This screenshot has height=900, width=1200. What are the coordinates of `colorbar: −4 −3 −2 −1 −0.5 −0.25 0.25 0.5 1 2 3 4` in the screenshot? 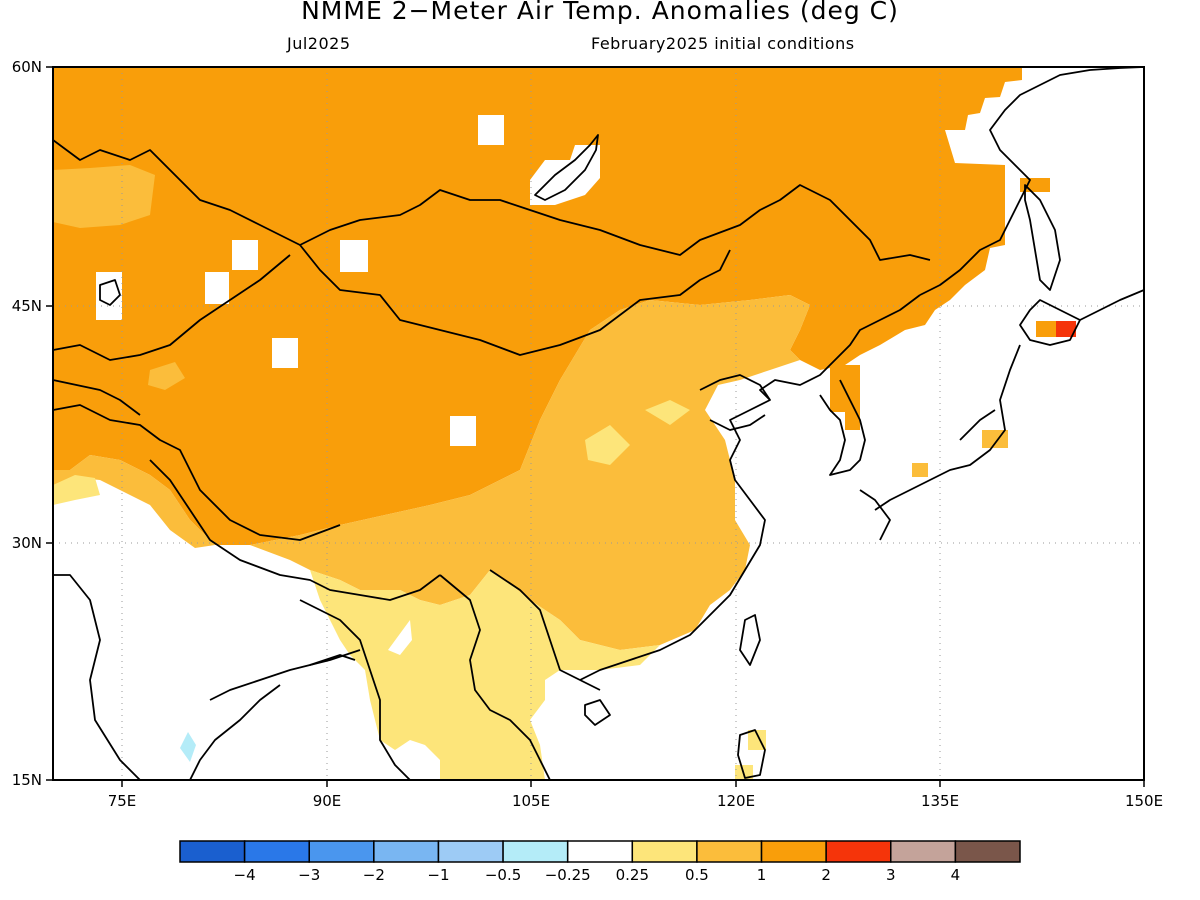 It's located at (600, 862).